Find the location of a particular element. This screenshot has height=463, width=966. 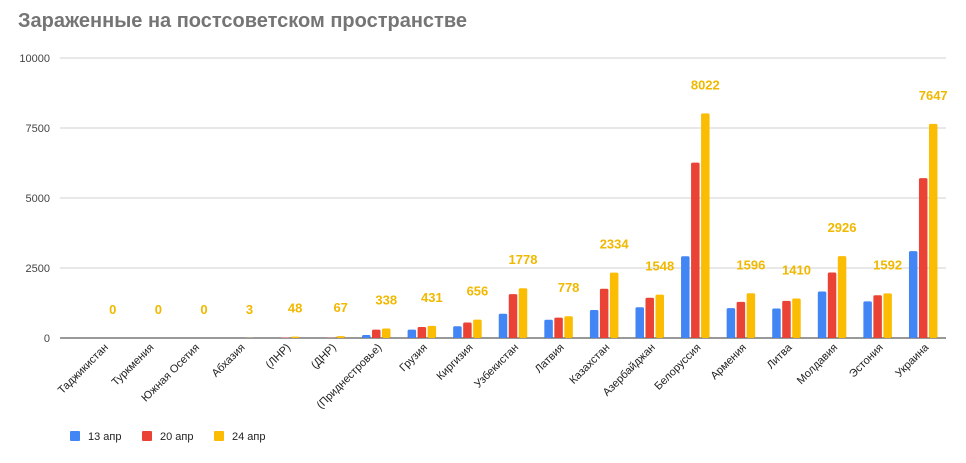

x-tick-label: Эстония is located at coordinates (866, 361).